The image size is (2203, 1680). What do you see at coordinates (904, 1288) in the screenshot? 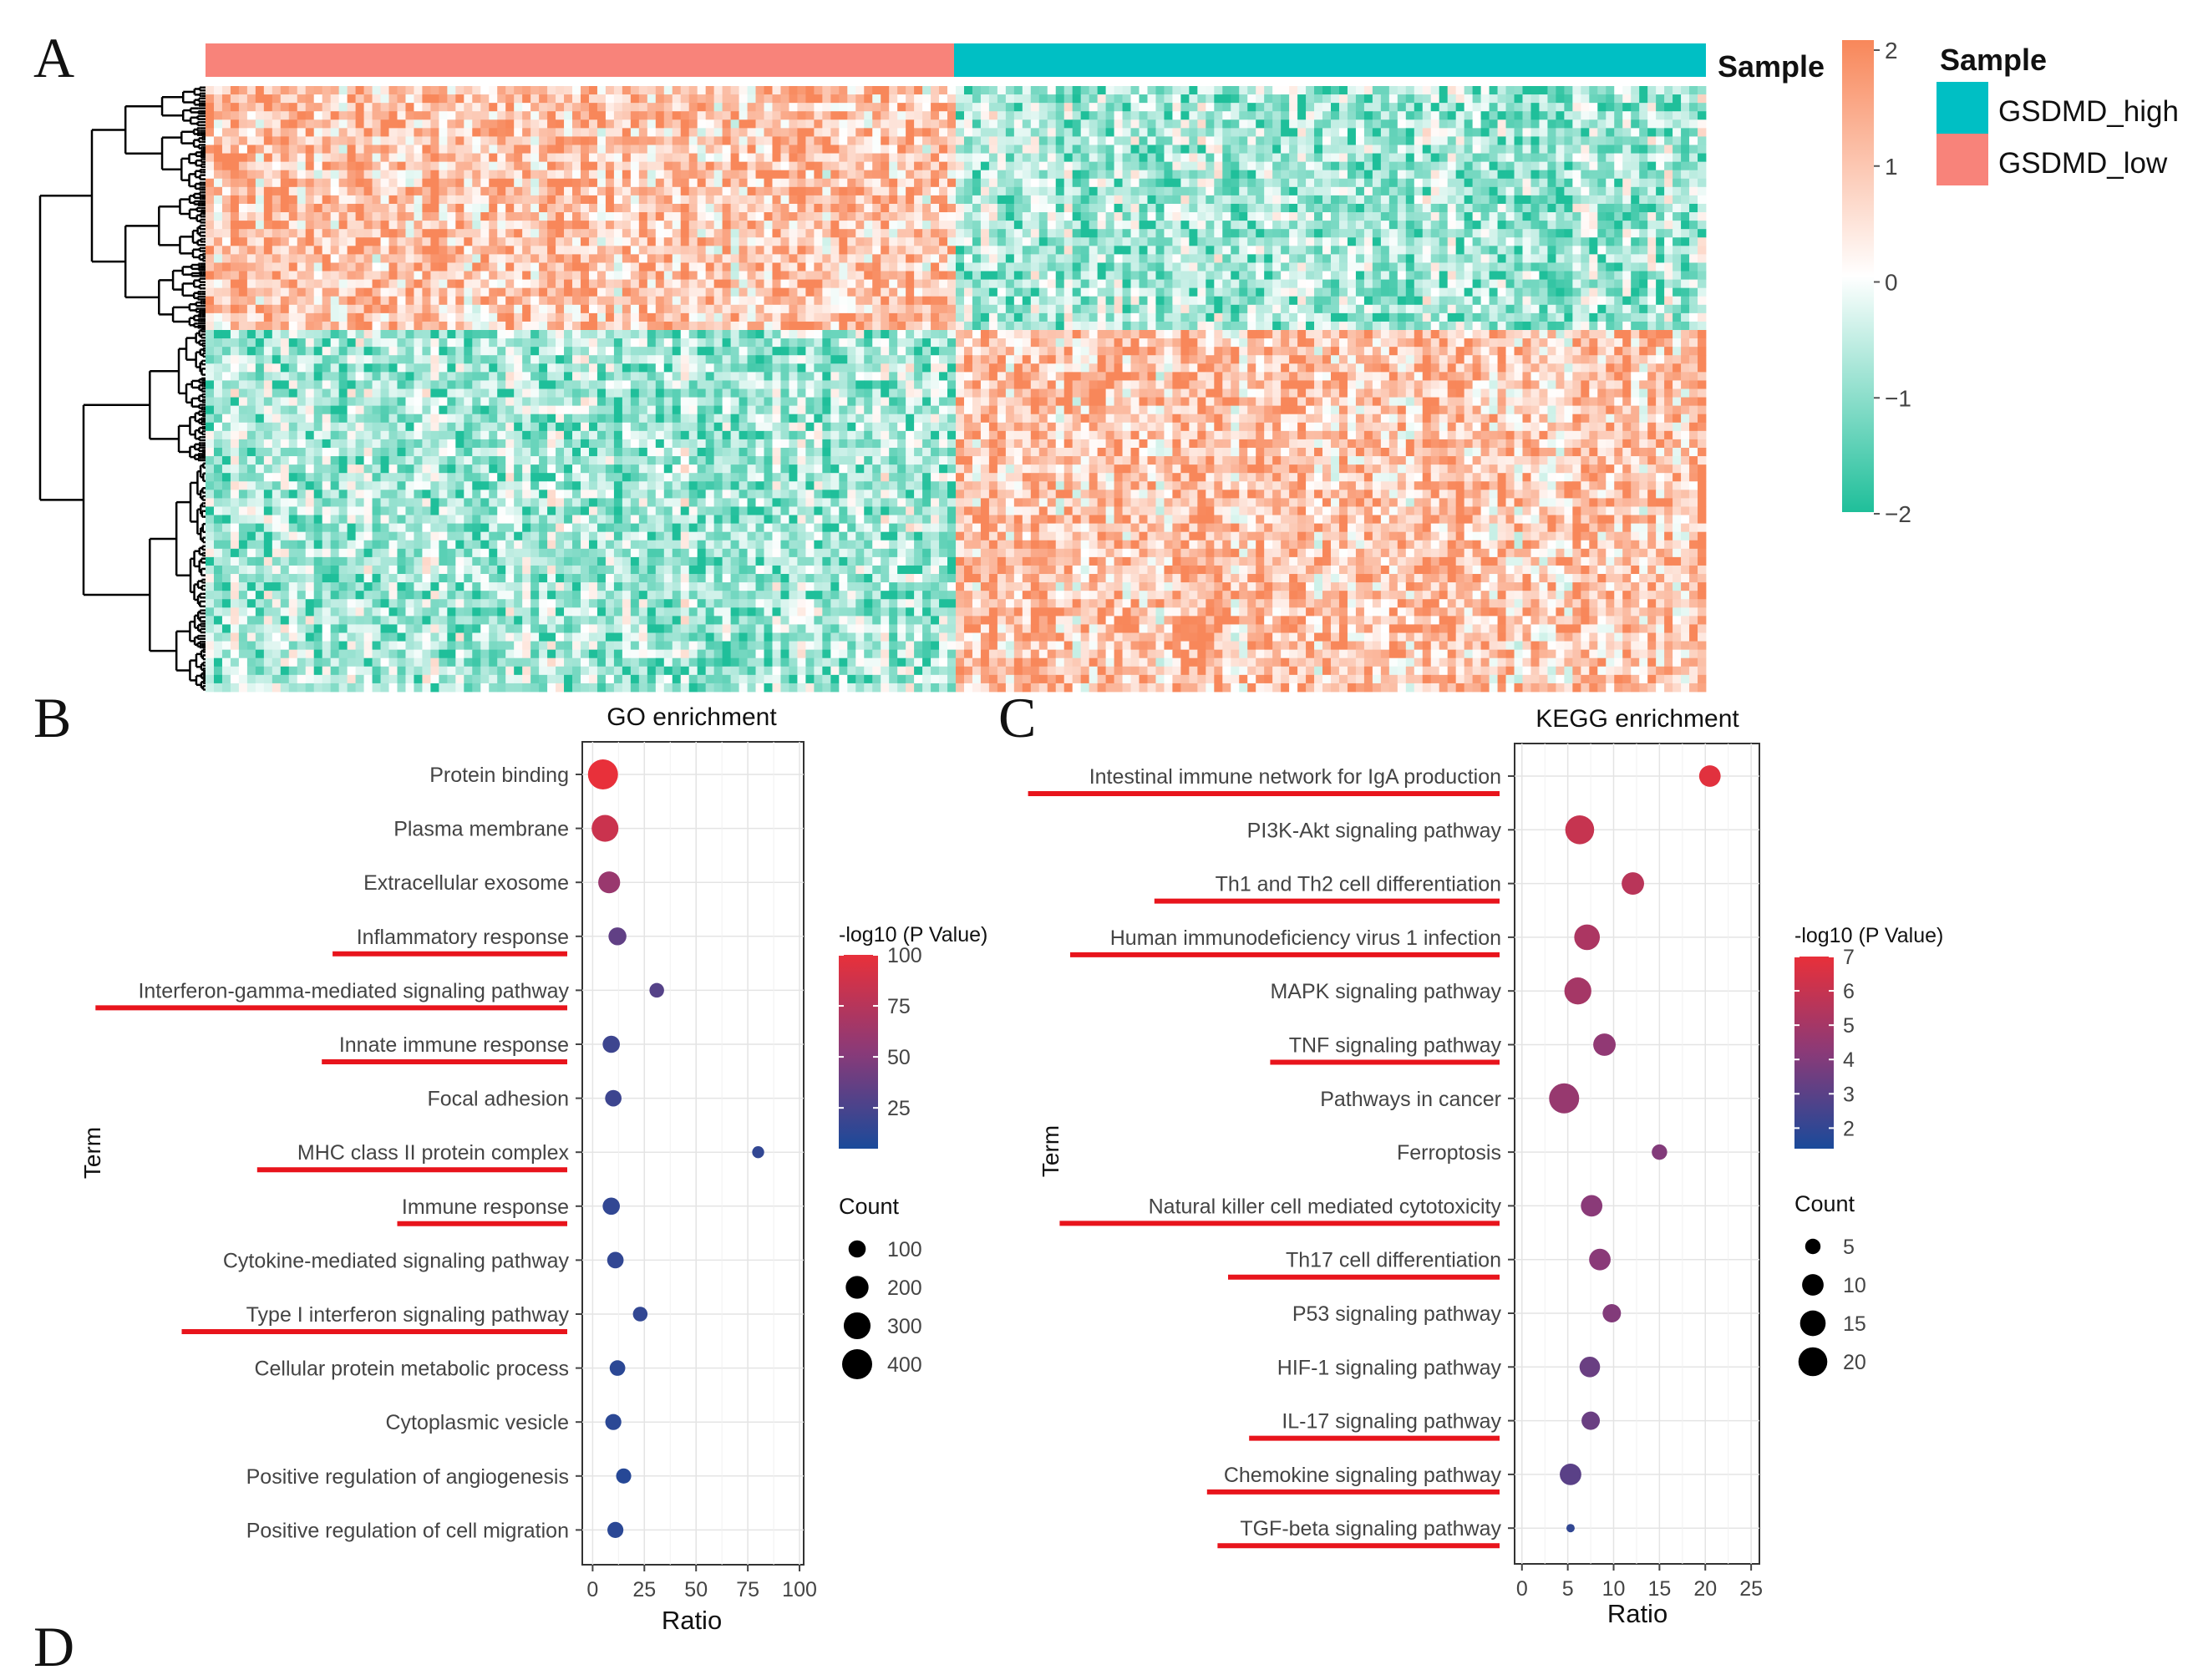
I see `go-size-tick-label: 200` at bounding box center [904, 1288].